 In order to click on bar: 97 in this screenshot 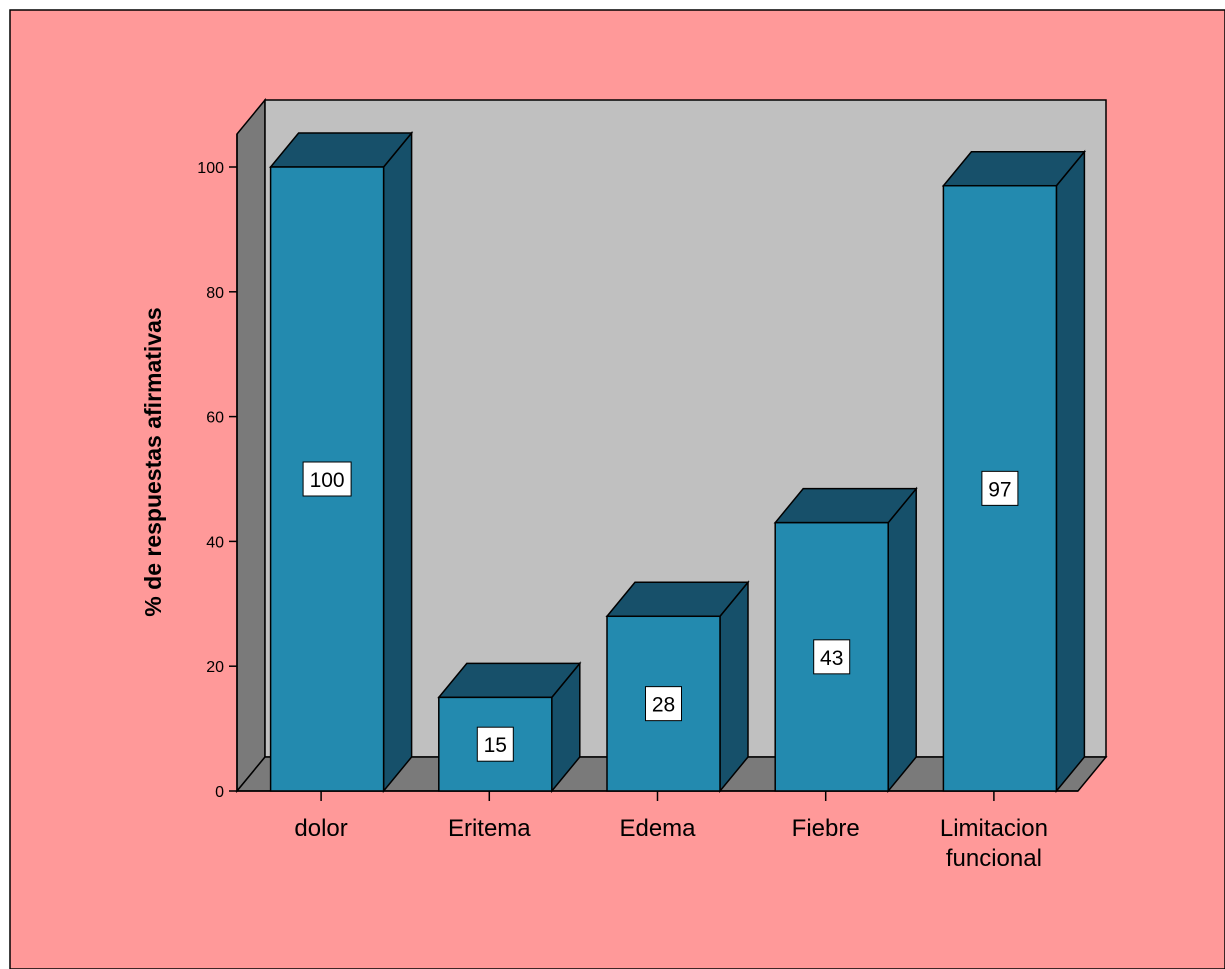, I will do `click(1013, 471)`.